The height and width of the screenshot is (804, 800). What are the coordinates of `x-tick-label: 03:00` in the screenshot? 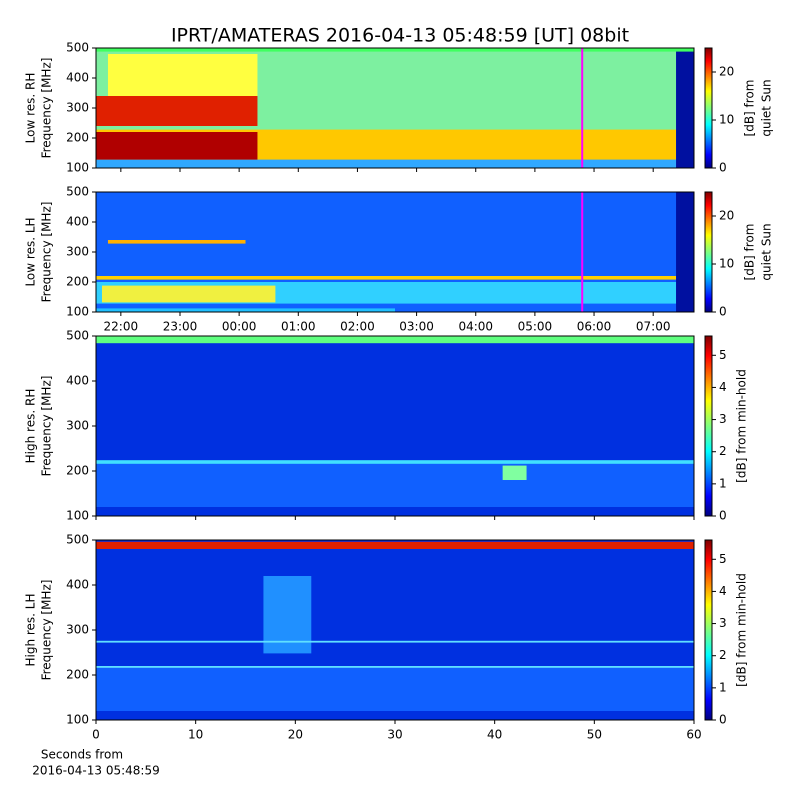 It's located at (416, 327).